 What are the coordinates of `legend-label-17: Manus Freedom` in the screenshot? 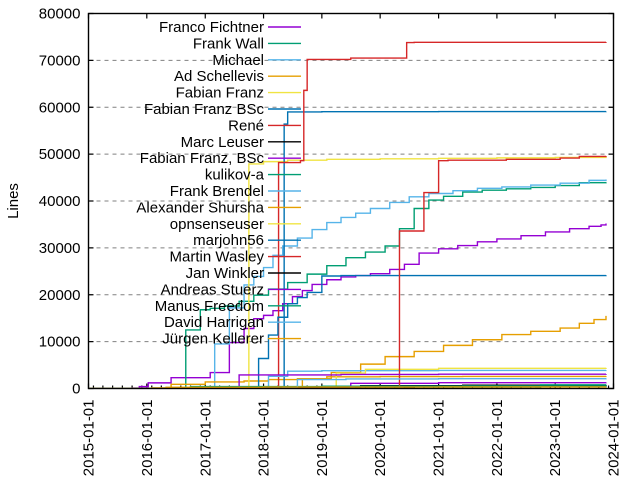 It's located at (209, 306).